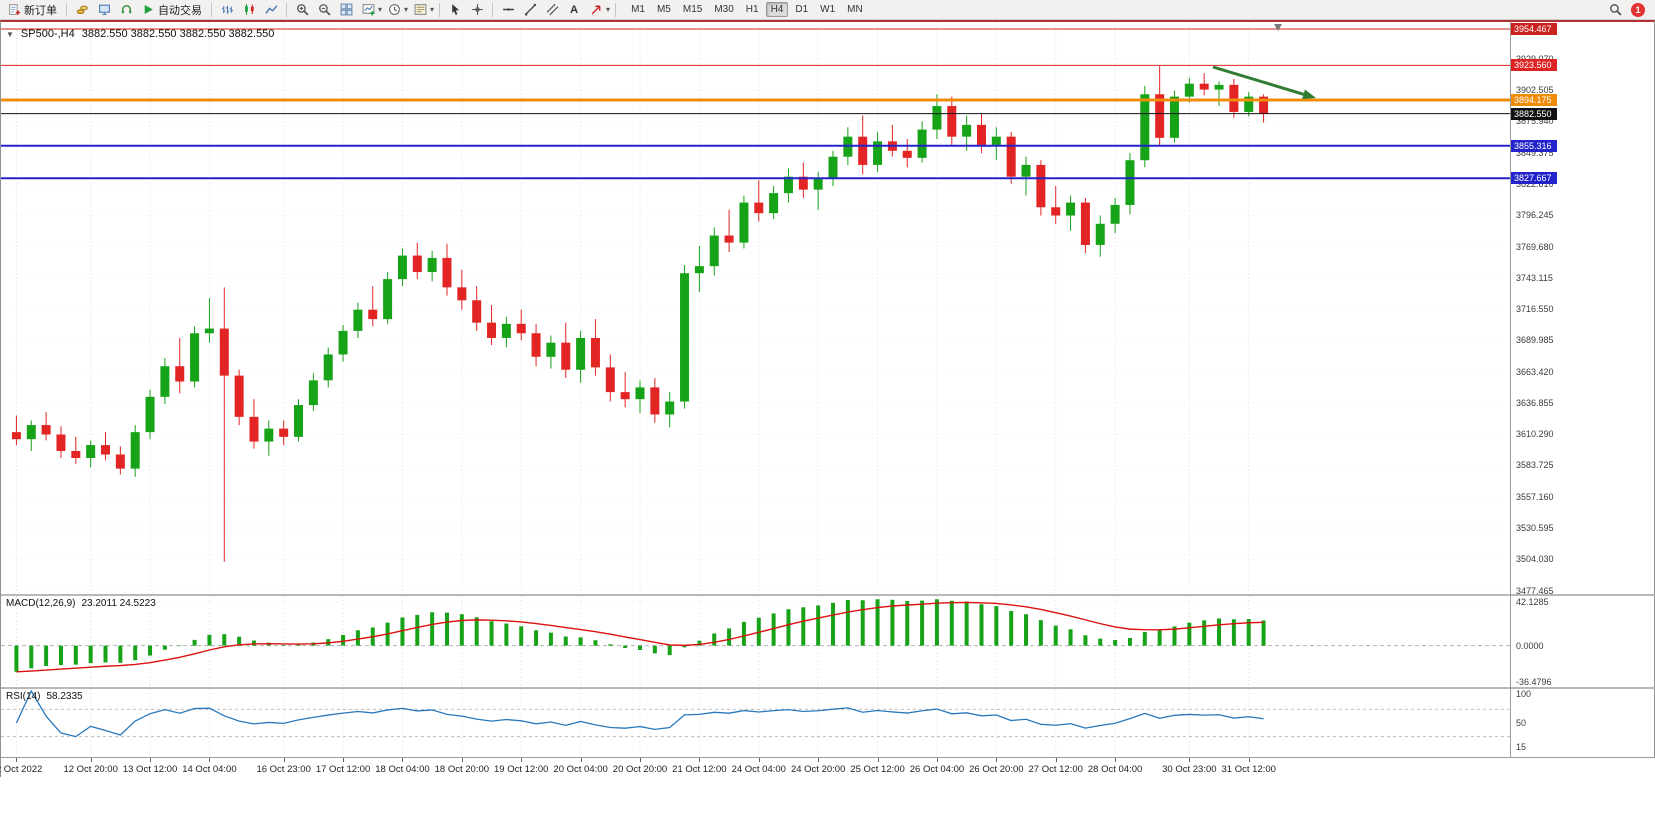 This screenshot has width=1655, height=823. I want to click on timeframe-button-h1: H1, so click(752, 9).